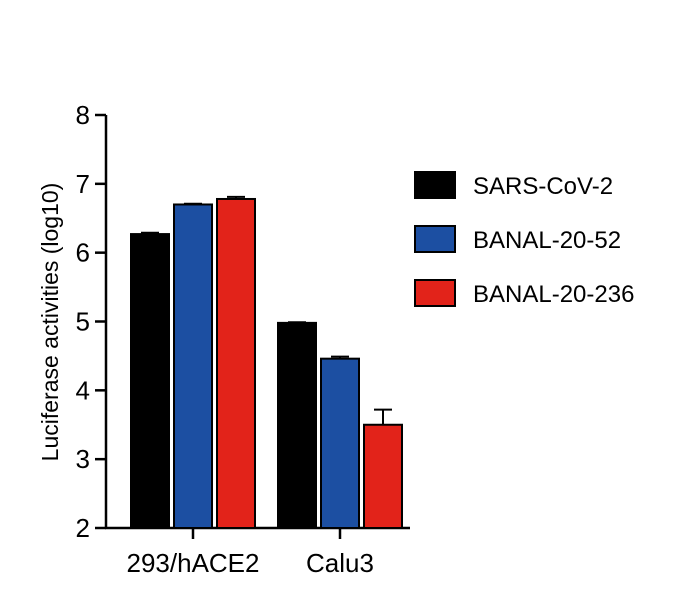 This screenshot has height=595, width=677. What do you see at coordinates (83, 459) in the screenshot?
I see `y-tick-label: 3` at bounding box center [83, 459].